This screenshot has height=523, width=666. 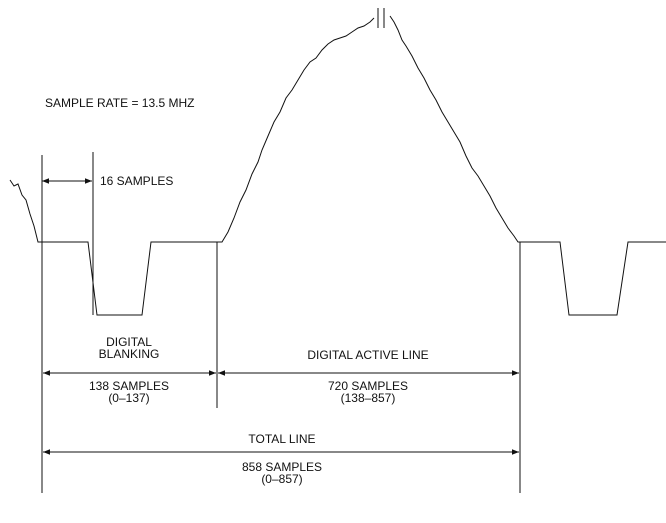 What do you see at coordinates (129, 354) in the screenshot?
I see `blanking-title: BLANKING` at bounding box center [129, 354].